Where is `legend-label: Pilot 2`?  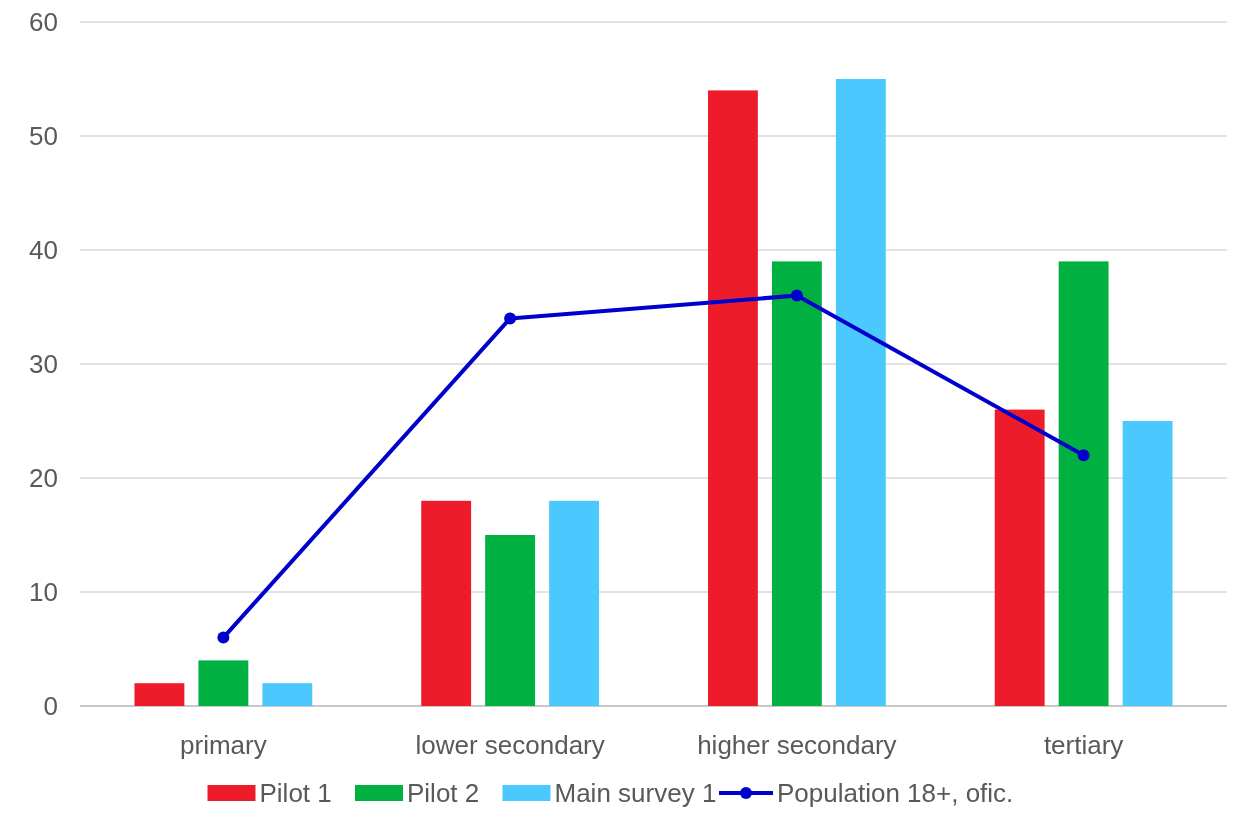 legend-label: Pilot 2 is located at coordinates (443, 793).